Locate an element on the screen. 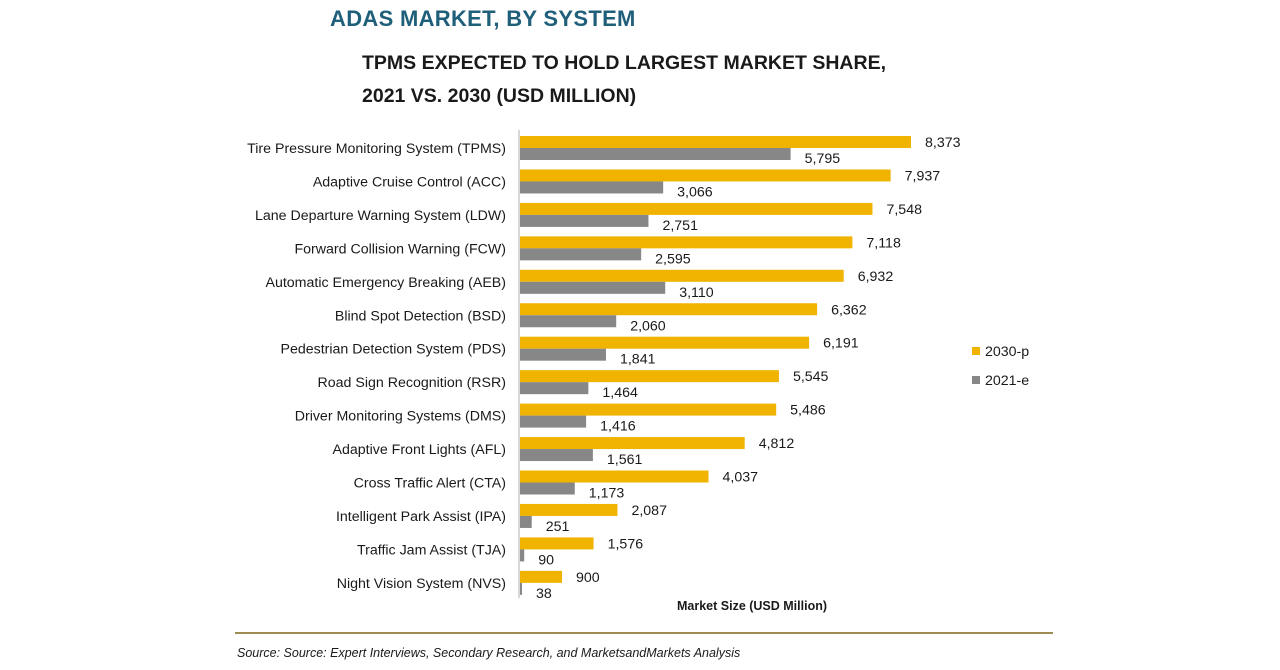 This screenshot has height=670, width=1280. category-label: Adaptive Cruise Control (ACC) is located at coordinates (409, 182).